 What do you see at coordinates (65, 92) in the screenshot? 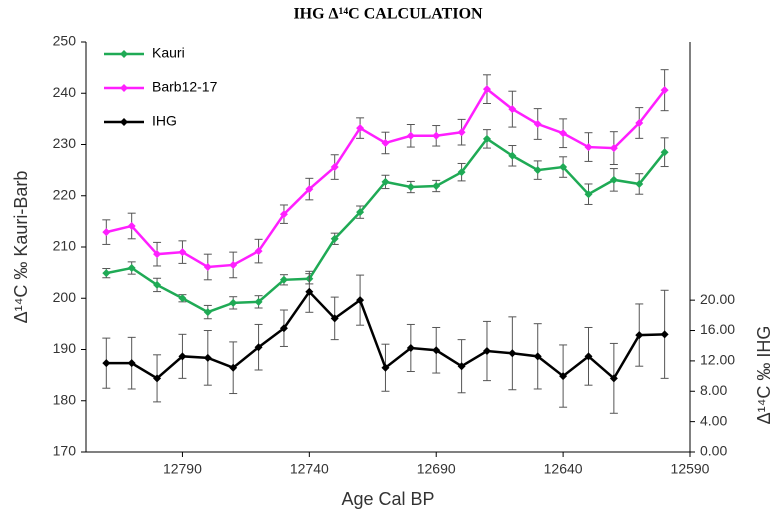
I see `y-tick-label: 240` at bounding box center [65, 92].